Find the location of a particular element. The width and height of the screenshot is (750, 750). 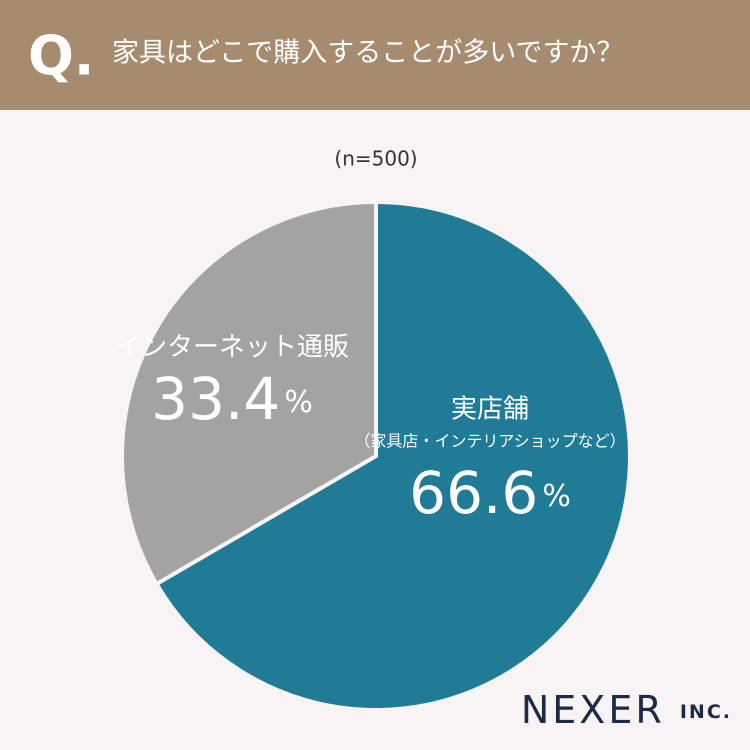

value-number: 66.6 is located at coordinates (473, 493).